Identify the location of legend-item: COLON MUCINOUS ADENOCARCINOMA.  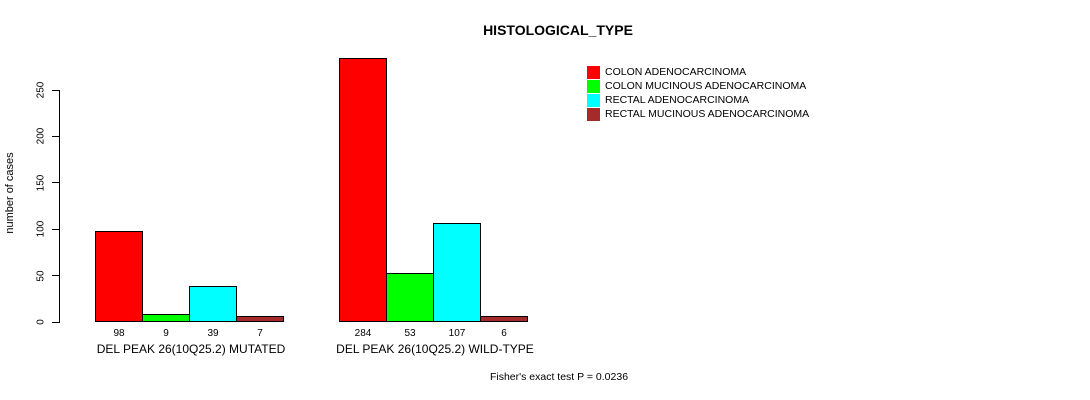
(698, 86).